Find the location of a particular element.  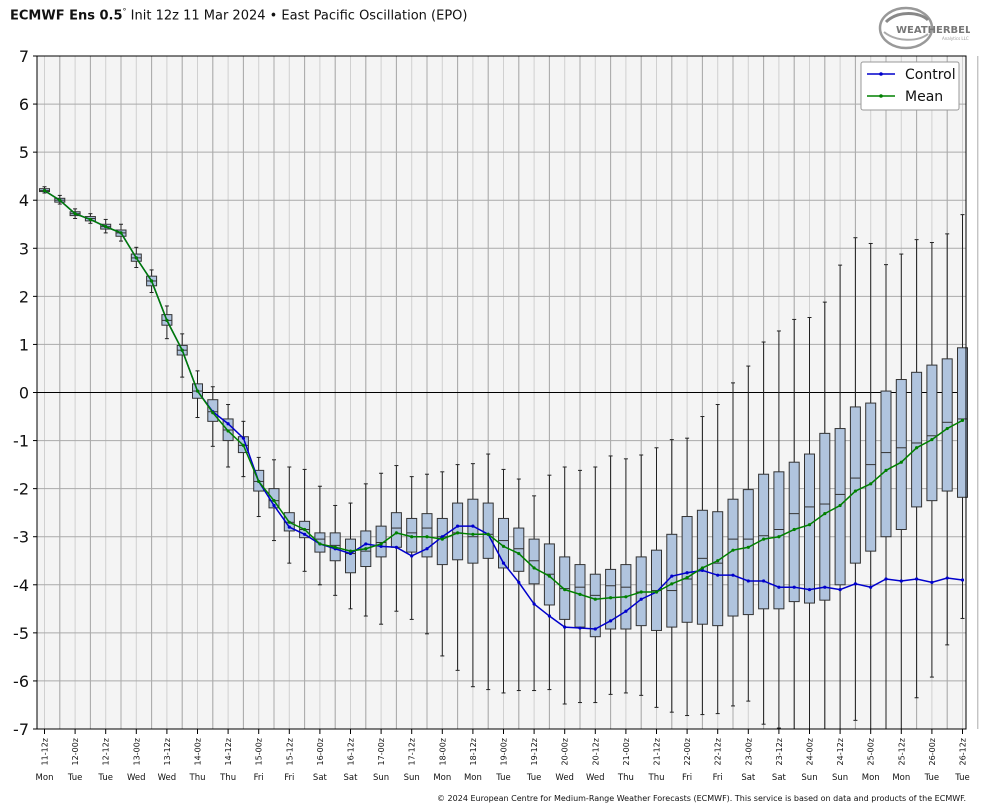

x-tick-label: 14-00z is located at coordinates (198, 751).